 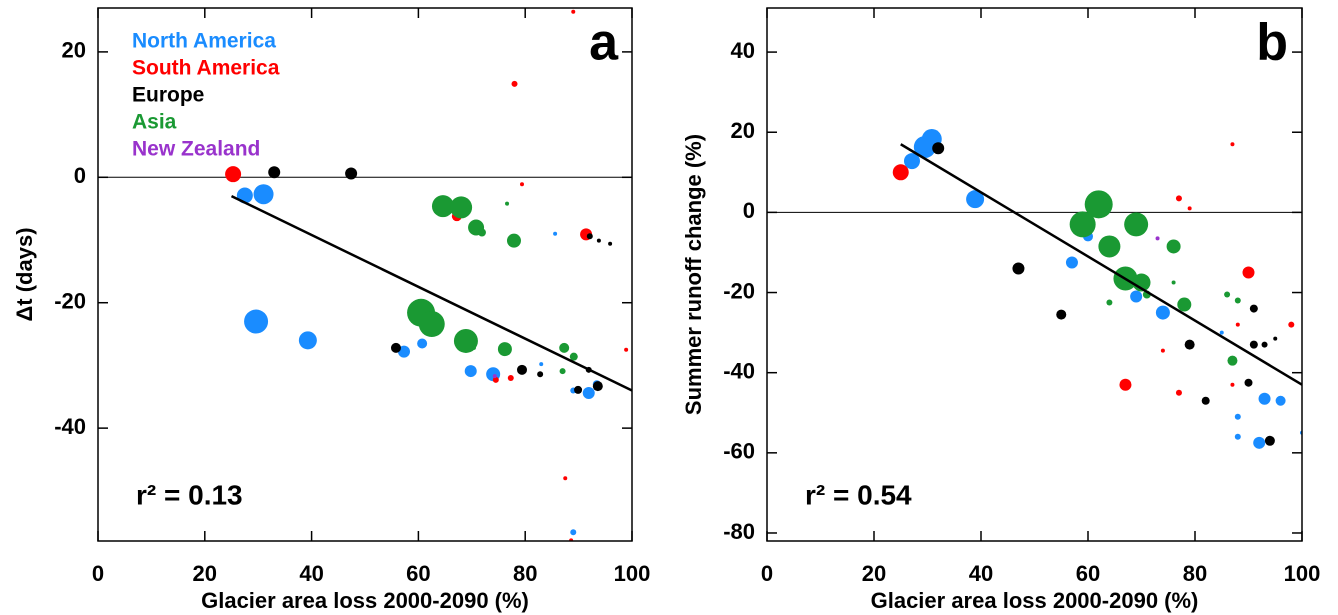 What do you see at coordinates (204, 41) in the screenshot?
I see `legend-entry: North America` at bounding box center [204, 41].